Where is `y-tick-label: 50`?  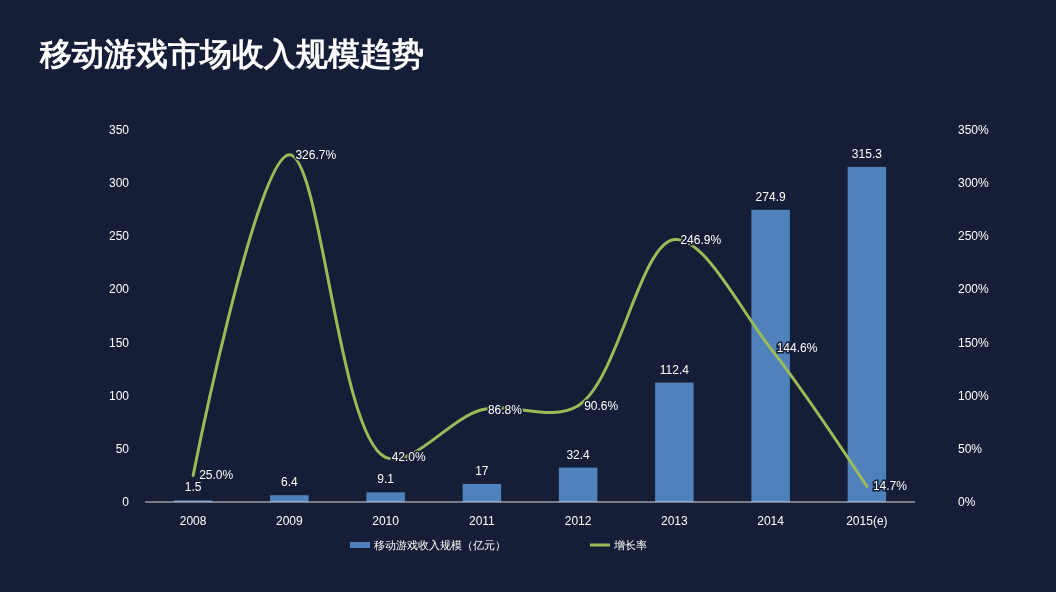 y-tick-label: 50 is located at coordinates (122, 448).